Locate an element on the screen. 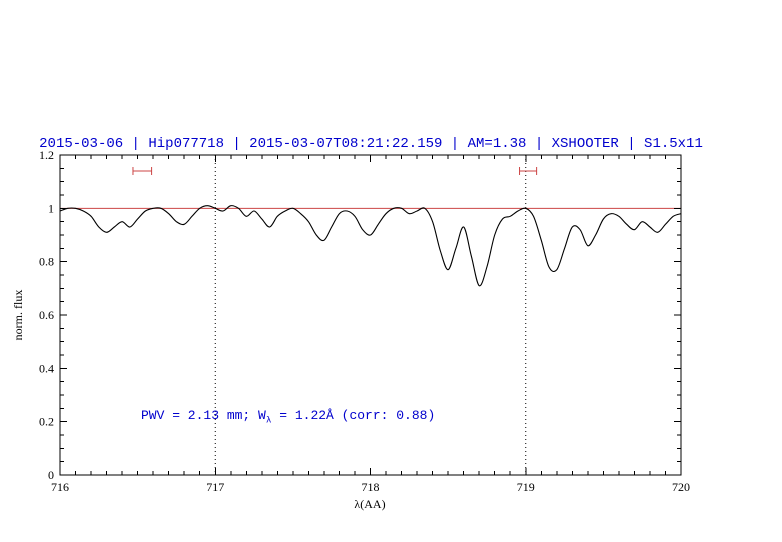  y-tick-label: 0.6 is located at coordinates (46, 315).